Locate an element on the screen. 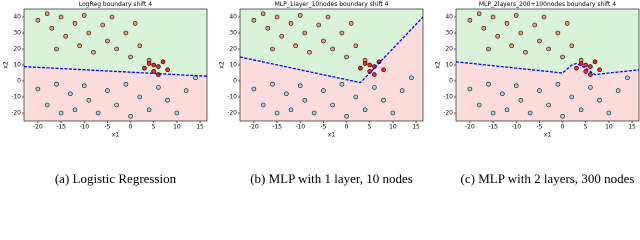  chart-title: MLP_1layer_10nodes boundary shift 4 is located at coordinates (332, 4).